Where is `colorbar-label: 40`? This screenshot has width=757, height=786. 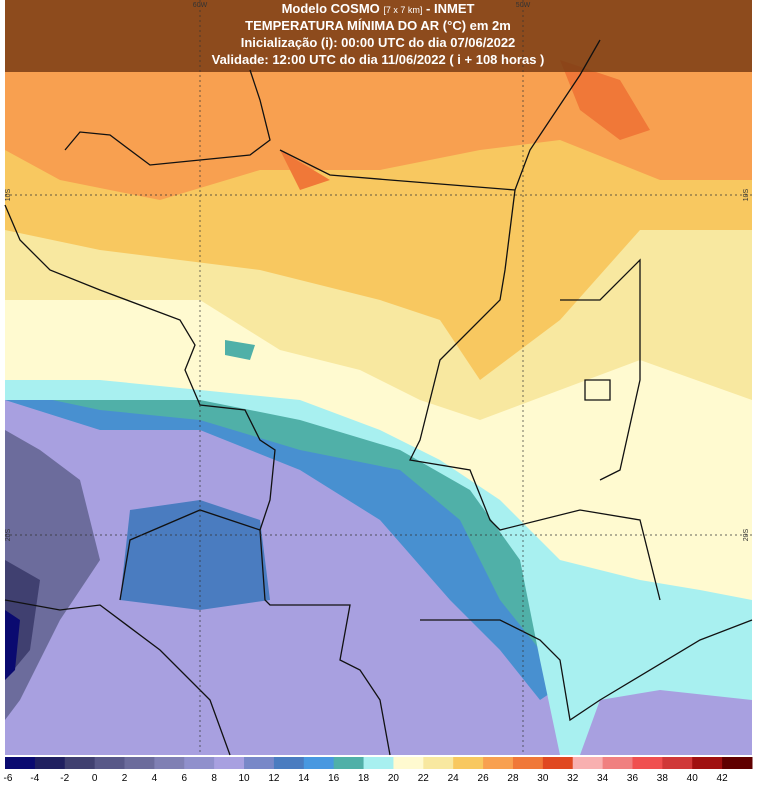
colorbar-label: 40 is located at coordinates (693, 778).